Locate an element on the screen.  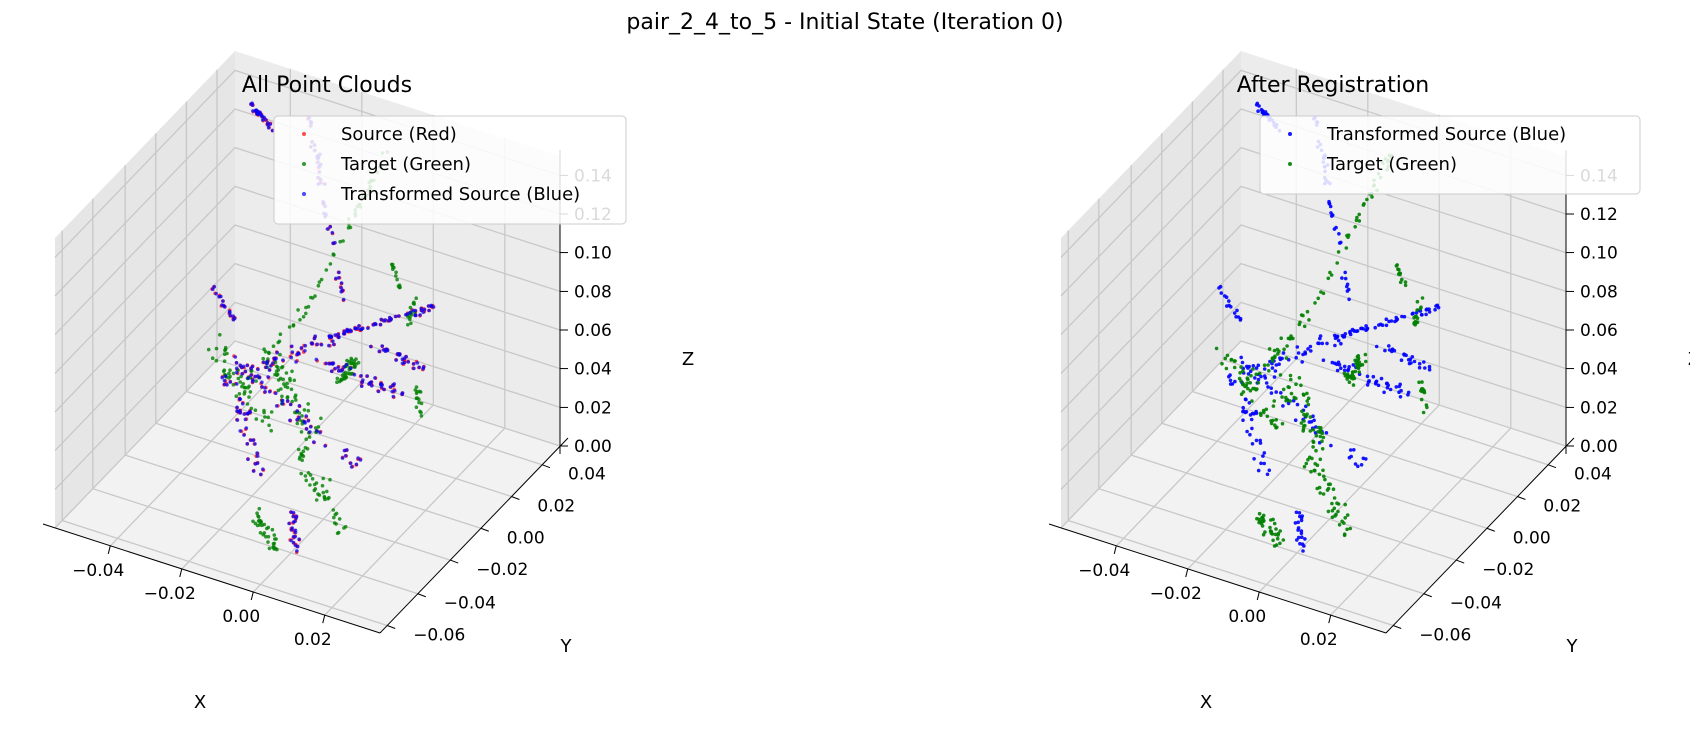
z-tick-label: 0.02 is located at coordinates (1599, 408).